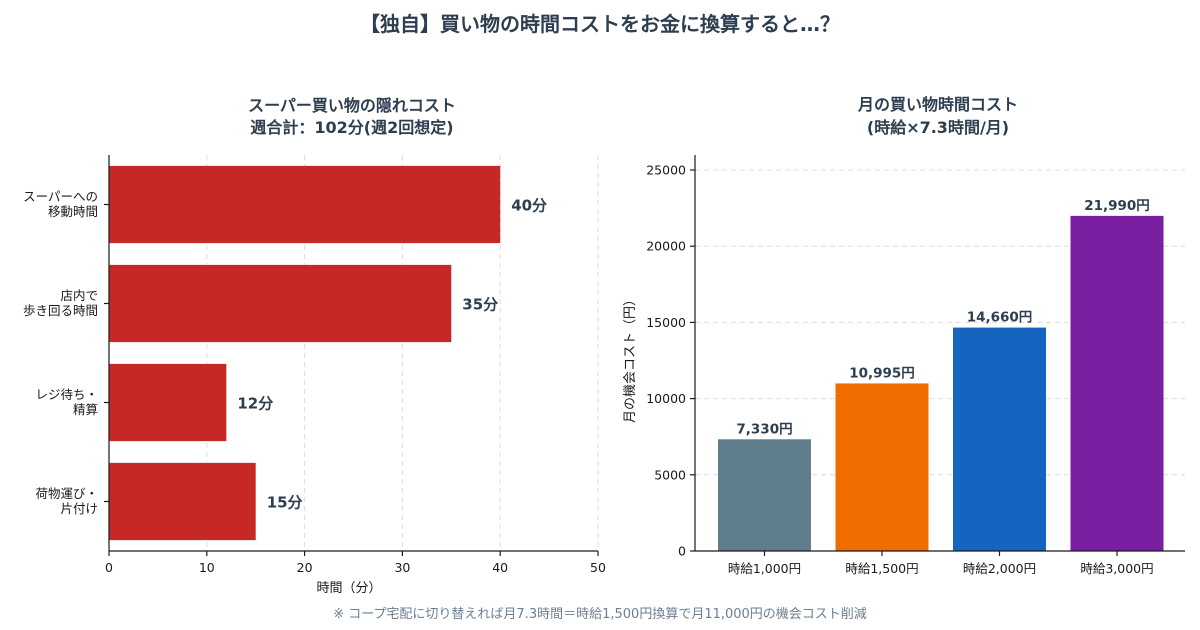  Describe the element at coordinates (66, 394) in the screenshot. I see `left-category-label: レジ待ち・` at that location.